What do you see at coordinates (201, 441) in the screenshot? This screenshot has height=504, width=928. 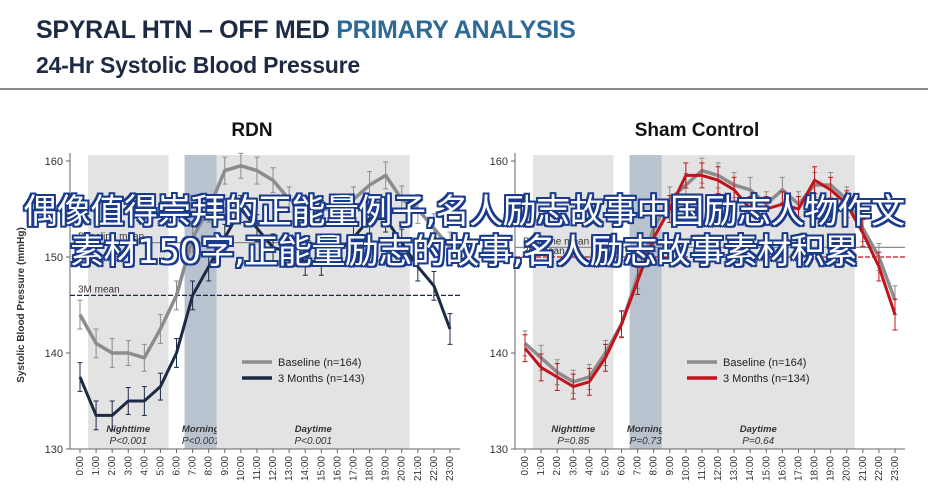 I see `band-p-morning: P<0.001` at bounding box center [201, 441].